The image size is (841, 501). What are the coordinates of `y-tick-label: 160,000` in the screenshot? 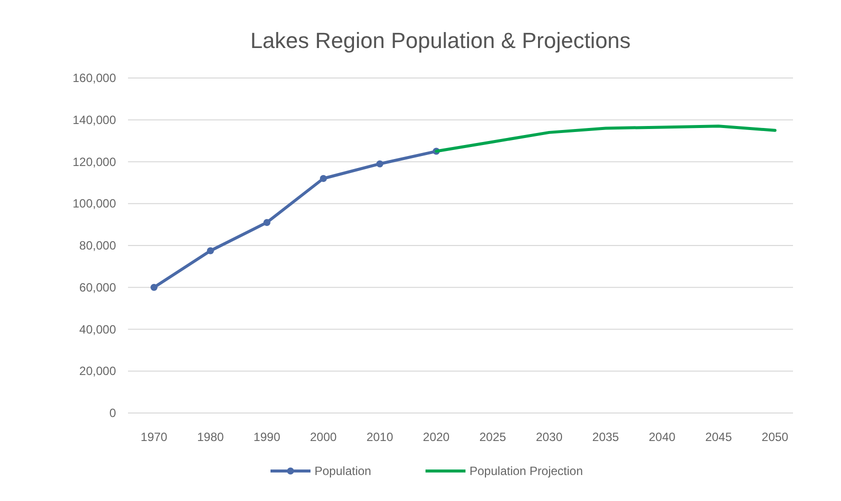 It's located at (94, 78).